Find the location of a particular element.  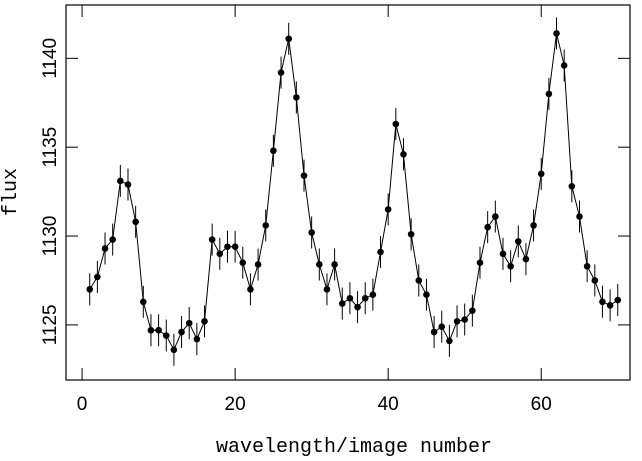

y-tick-label: 1140 is located at coordinates (50, 58).